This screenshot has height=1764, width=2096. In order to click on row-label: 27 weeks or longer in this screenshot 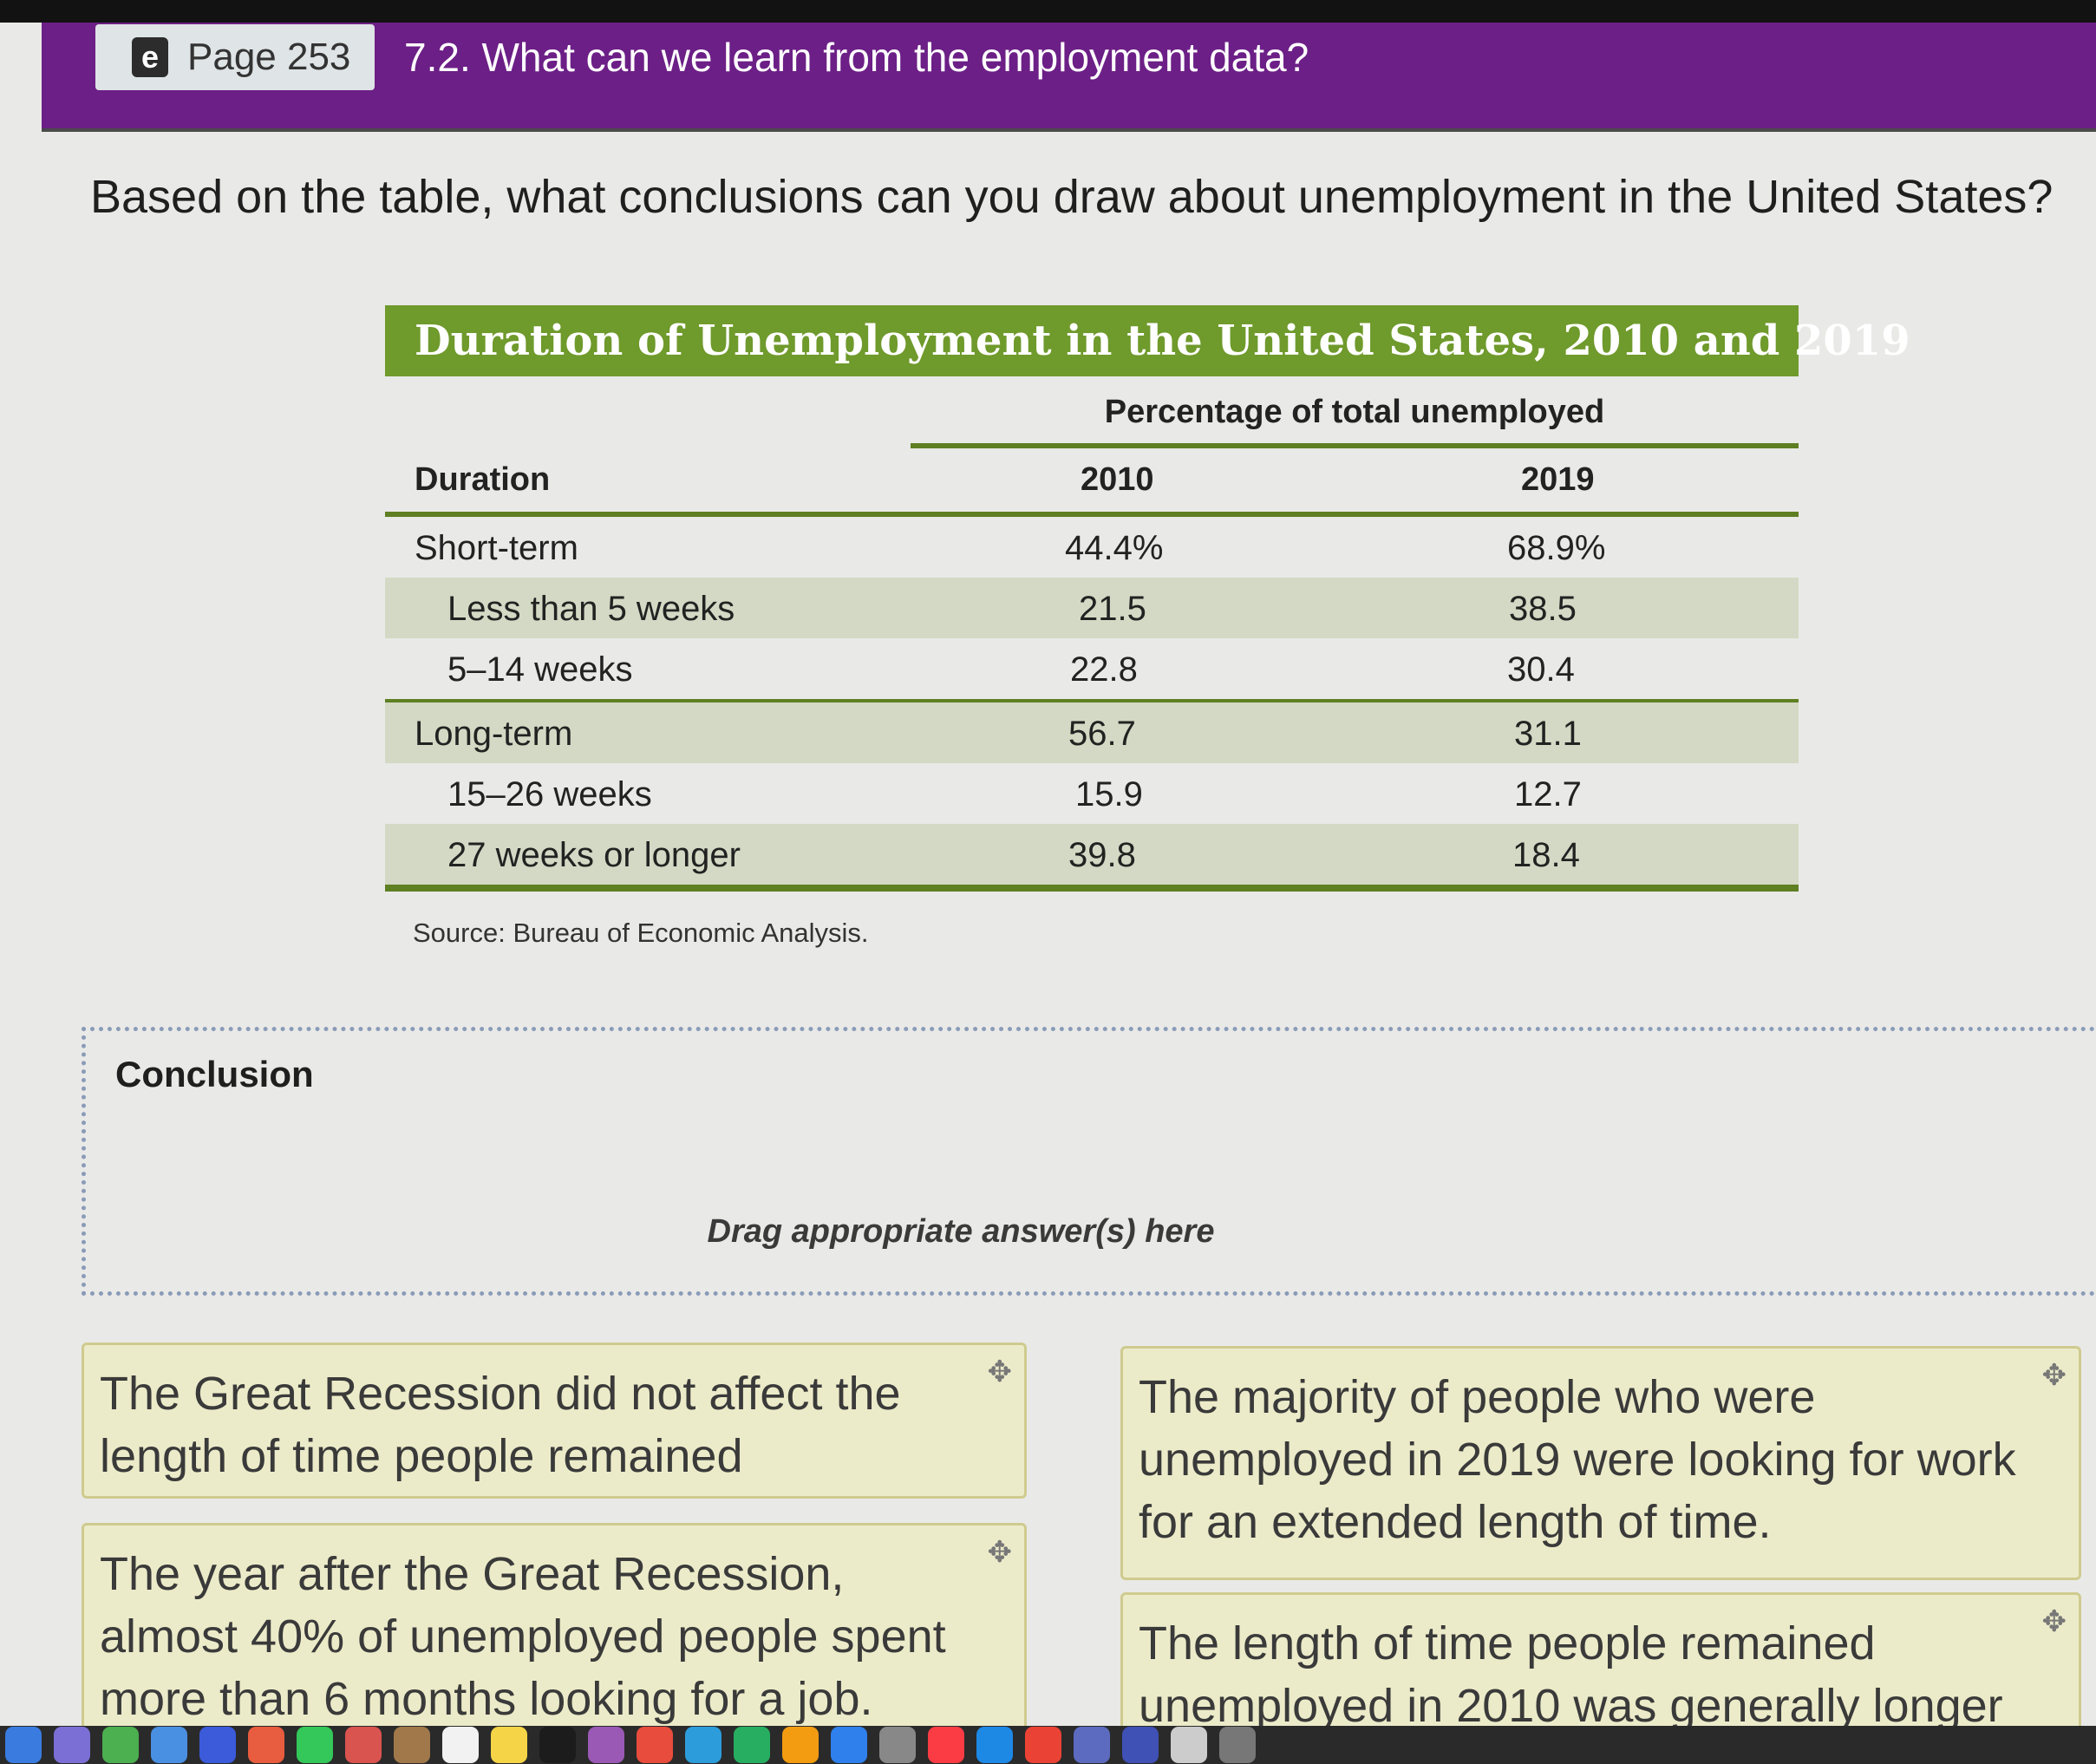, I will do `click(594, 855)`.